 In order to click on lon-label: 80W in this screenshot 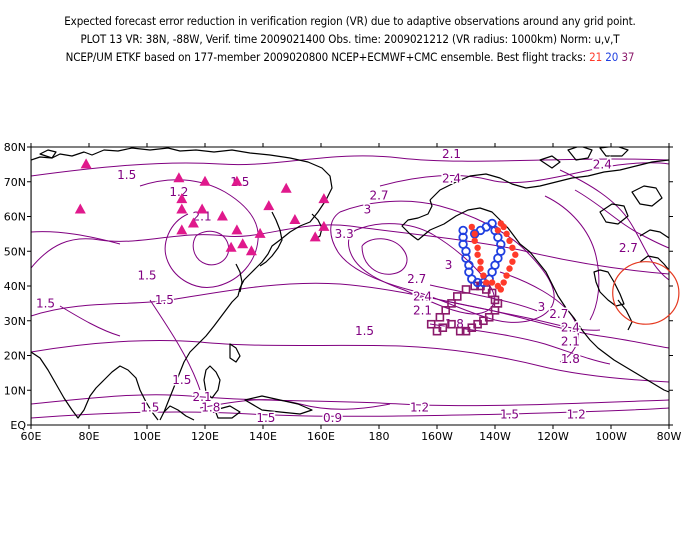, I will do `click(669, 436)`.